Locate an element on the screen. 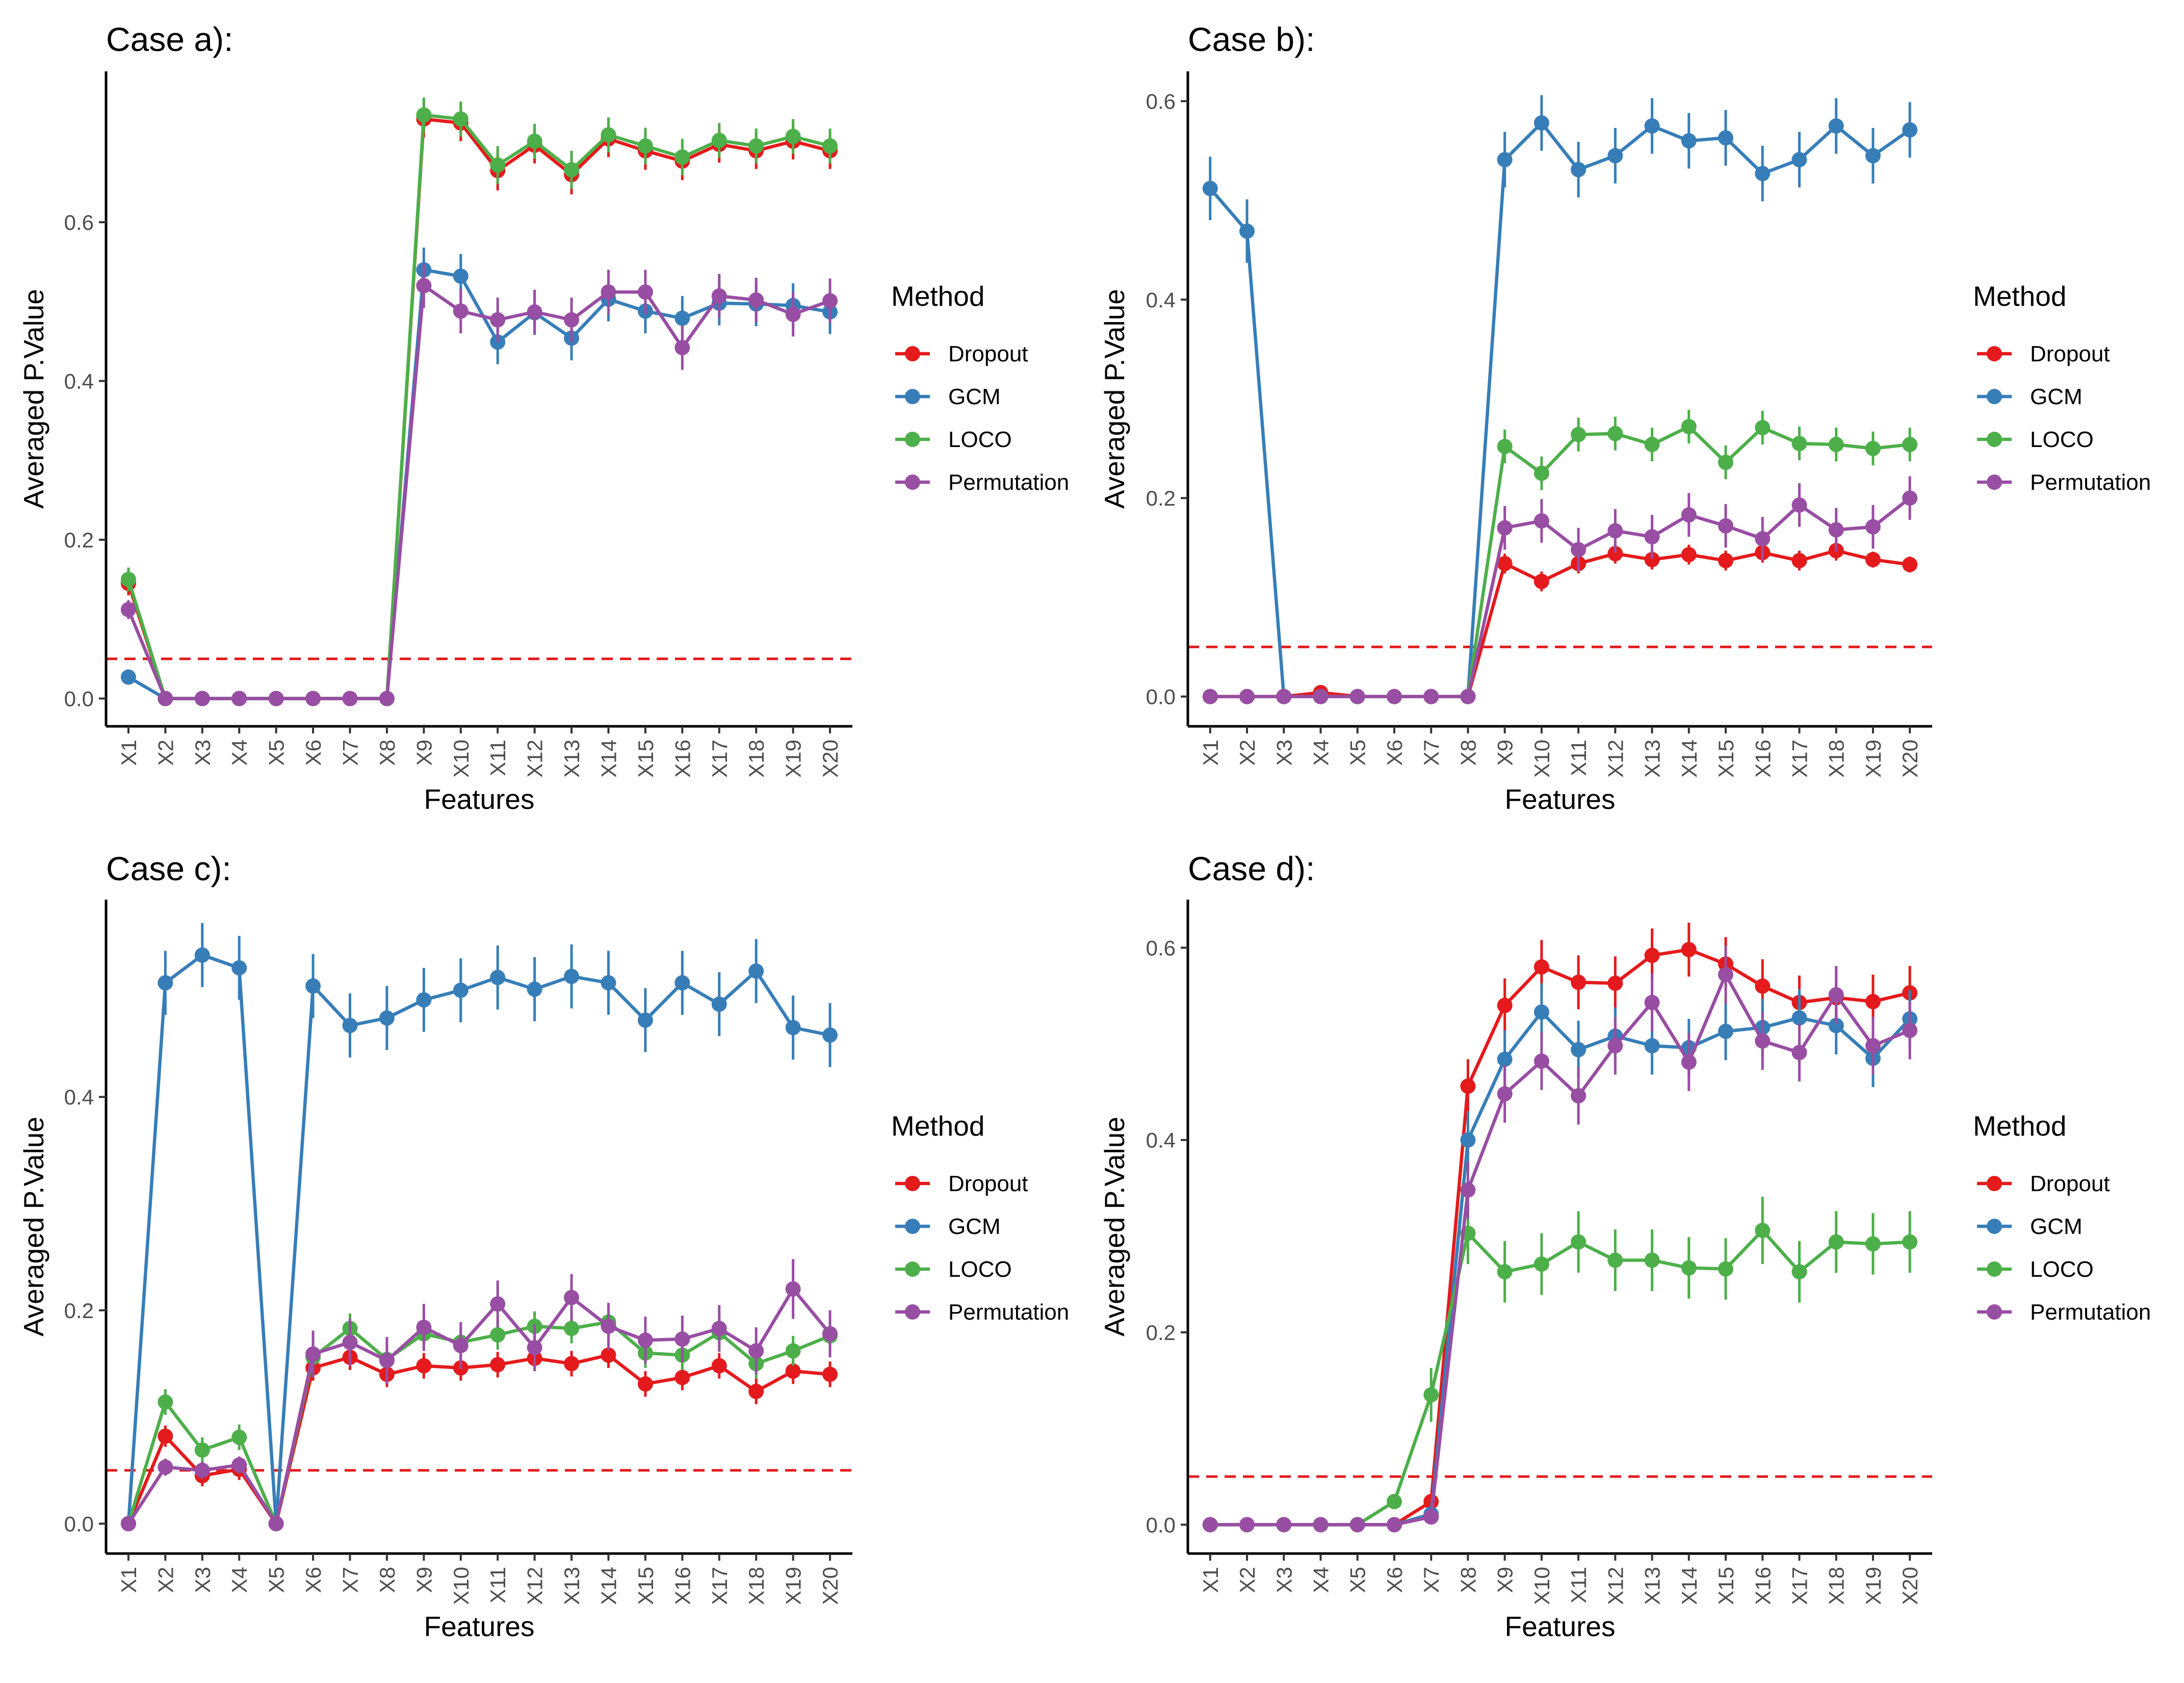 The width and height of the screenshot is (2184, 1683). x-tick-label: X20 is located at coordinates (1910, 1586).